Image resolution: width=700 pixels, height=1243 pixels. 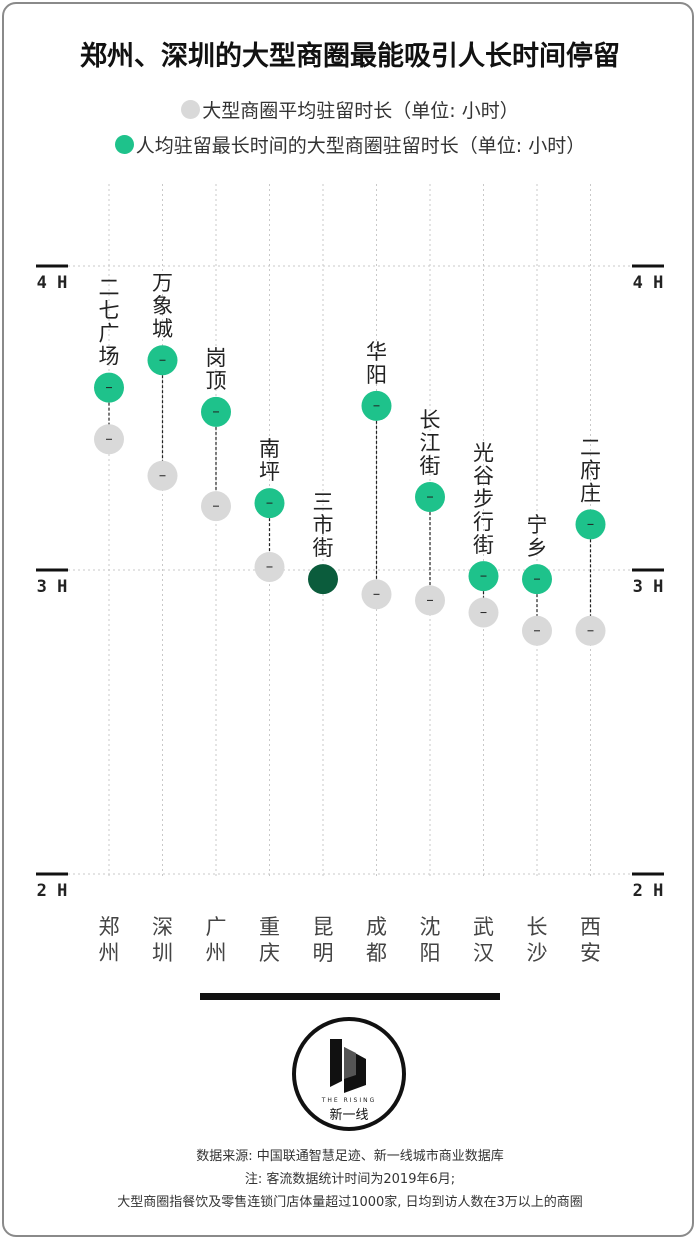 I want to click on x-tick-label: 昆明, so click(x=323, y=940).